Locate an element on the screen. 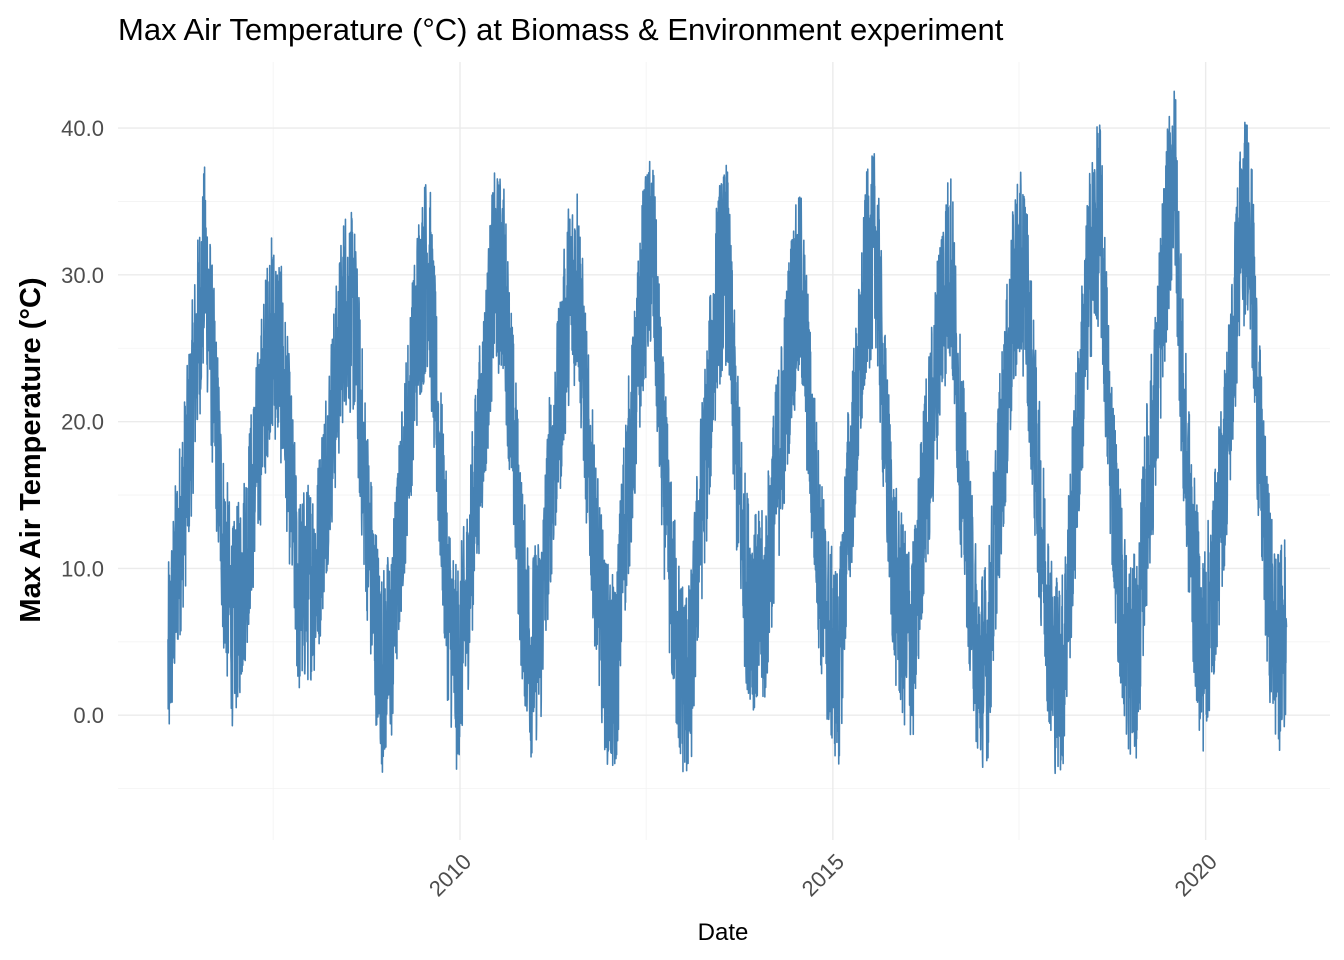 This screenshot has width=1344, height=960. y-axis-ticks: 0.0 10.0 20.0 30.0 40.0 is located at coordinates (82, 422).